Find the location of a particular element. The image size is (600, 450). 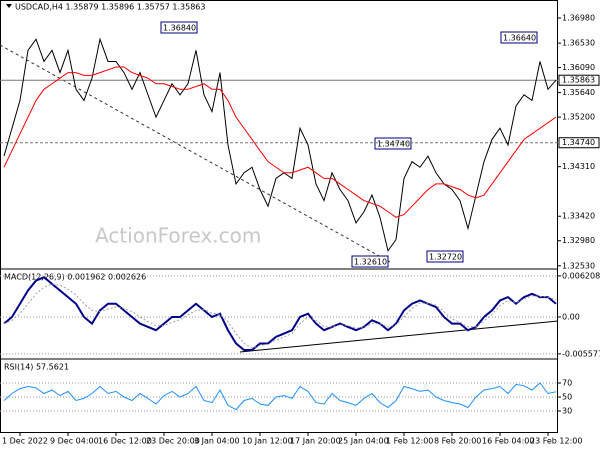

macd-title: MACD(12,26,9) 0.001962 0.002626 is located at coordinates (75, 277).